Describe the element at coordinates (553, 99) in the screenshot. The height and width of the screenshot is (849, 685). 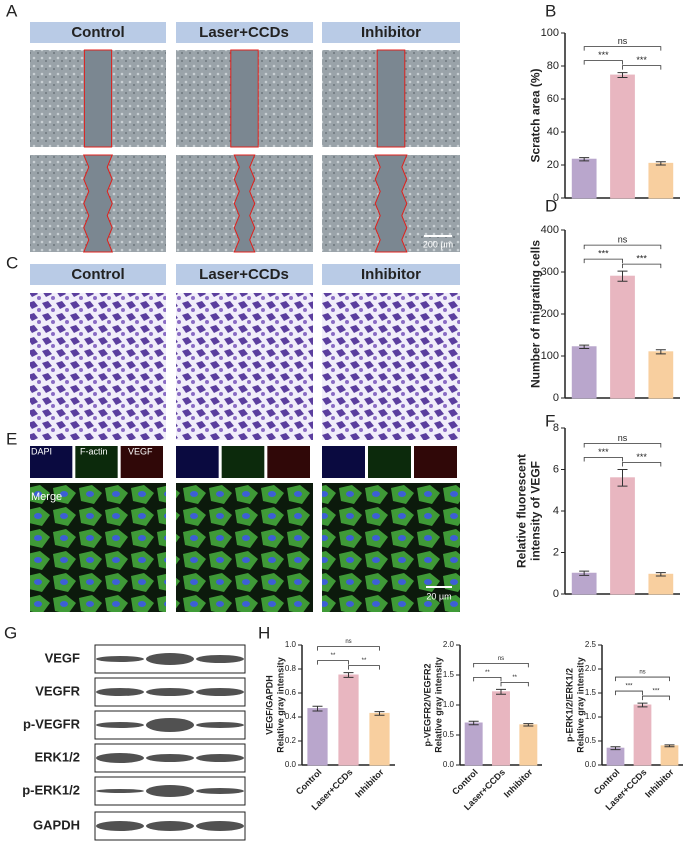
I see `y-tick-label: 60` at that location.